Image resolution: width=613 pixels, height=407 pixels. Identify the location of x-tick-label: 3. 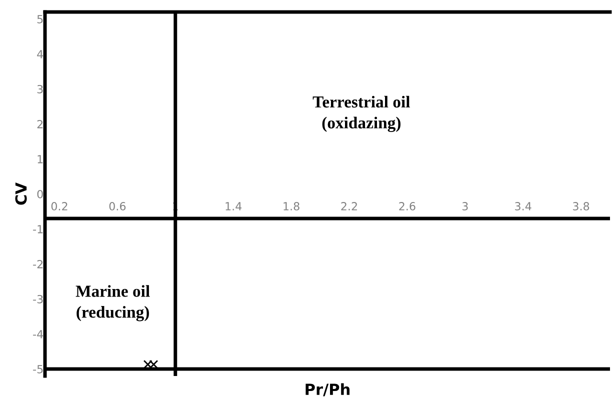
(465, 206).